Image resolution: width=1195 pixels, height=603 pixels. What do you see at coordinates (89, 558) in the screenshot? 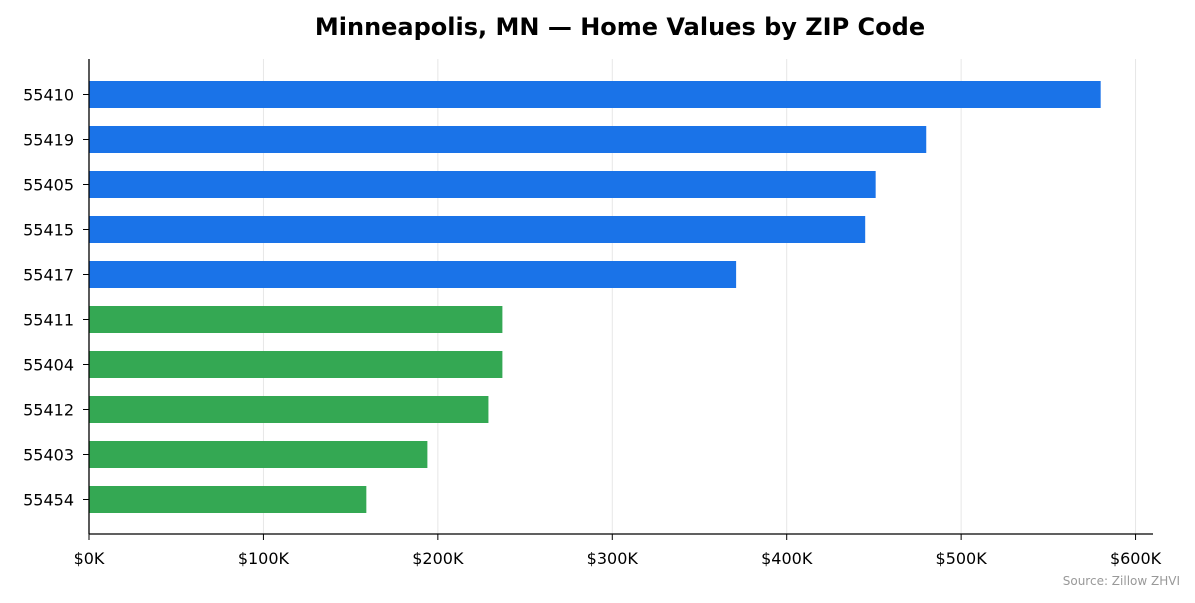
I see `x-tick-label: $0K` at bounding box center [89, 558].